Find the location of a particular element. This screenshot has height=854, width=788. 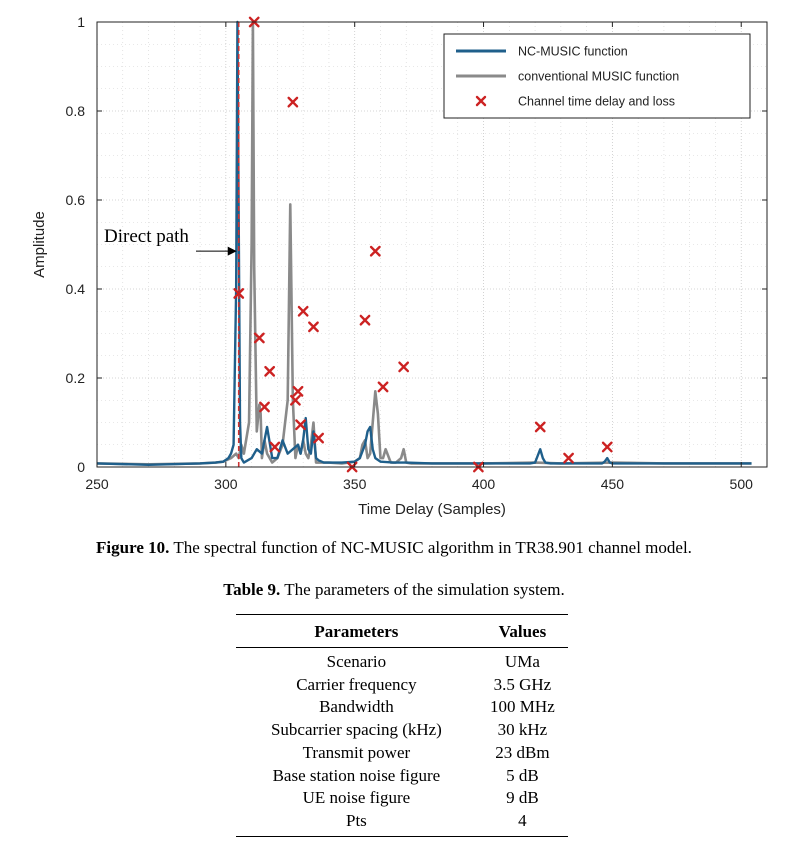

y-tick-label: 0.2 is located at coordinates (76, 378).